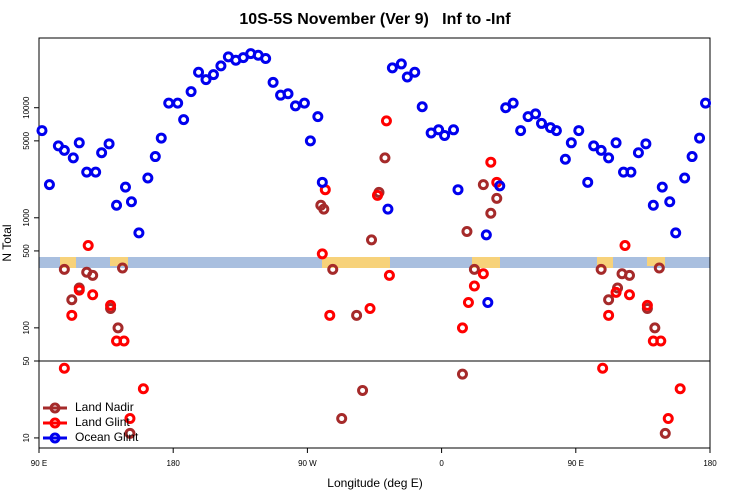 The width and height of the screenshot is (750, 500). What do you see at coordinates (374, 483) in the screenshot?
I see `x-axis-label: Longitude (deg E)` at bounding box center [374, 483].